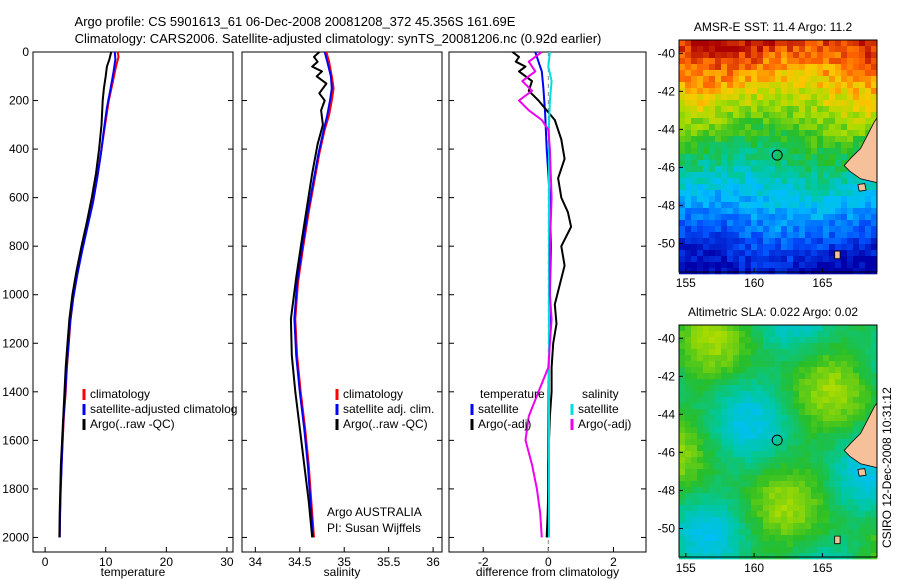  What do you see at coordinates (778, 157) in the screenshot?
I see `heatmap-cells` at bounding box center [778, 157].